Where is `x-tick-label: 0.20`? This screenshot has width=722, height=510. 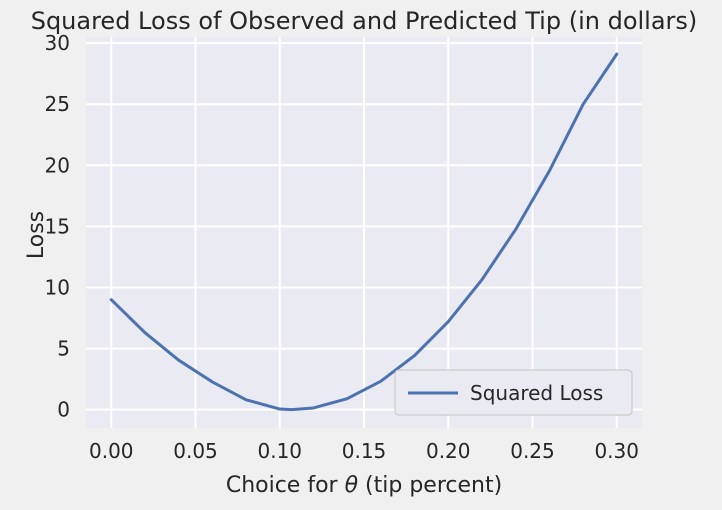
x-tick-label: 0.20 is located at coordinates (448, 451).